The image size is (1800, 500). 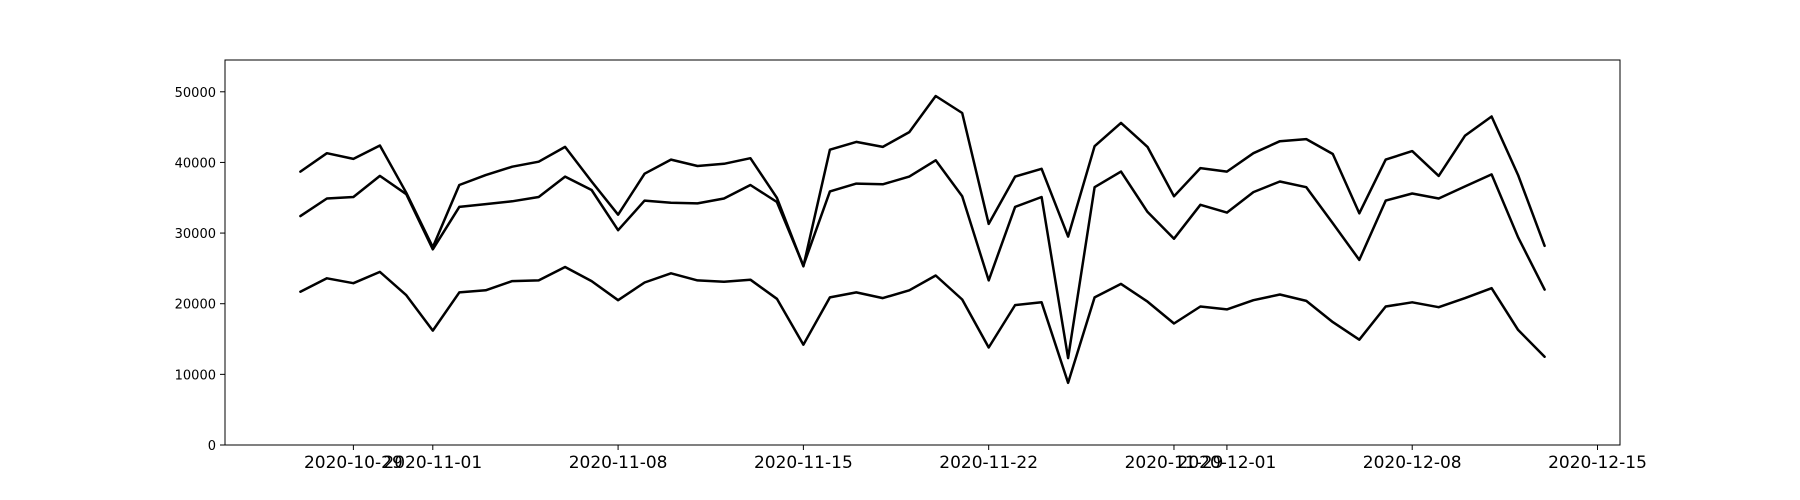 I want to click on x-tick-label: 2020-12-15, so click(x=1597, y=463).